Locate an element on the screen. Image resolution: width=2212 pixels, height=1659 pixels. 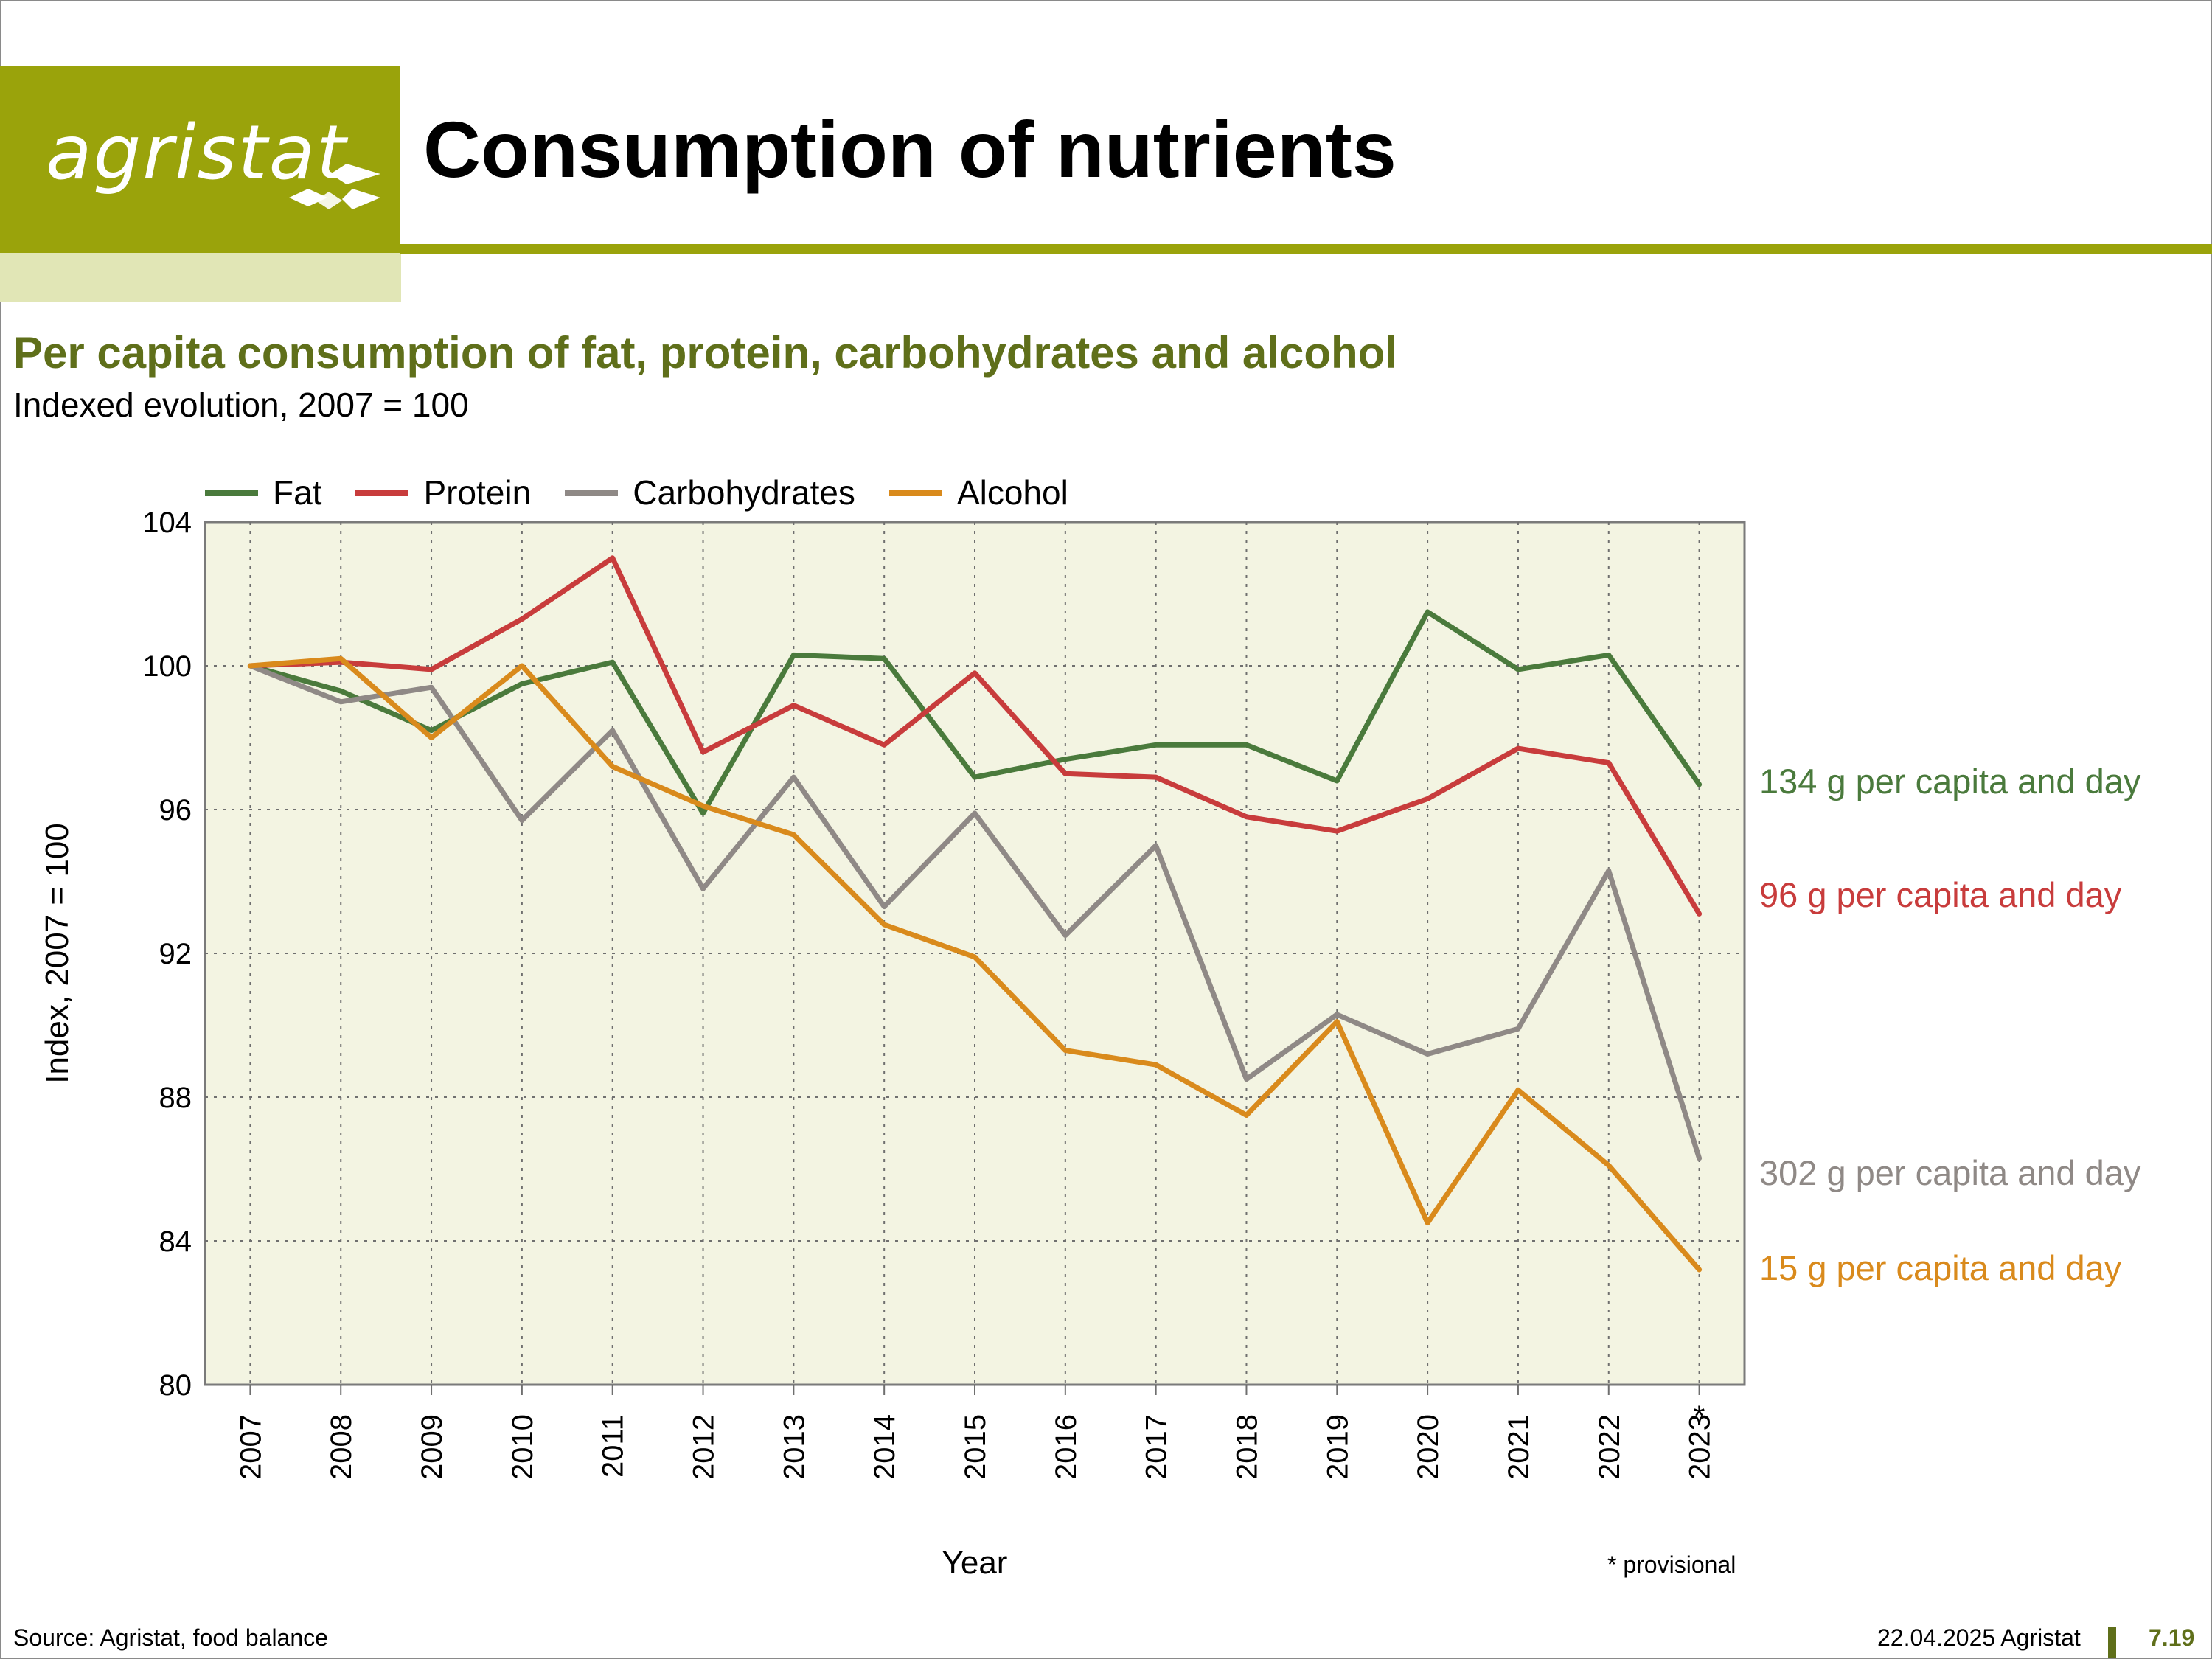
legend-label-alcohol: Alcohol is located at coordinates (1012, 492).